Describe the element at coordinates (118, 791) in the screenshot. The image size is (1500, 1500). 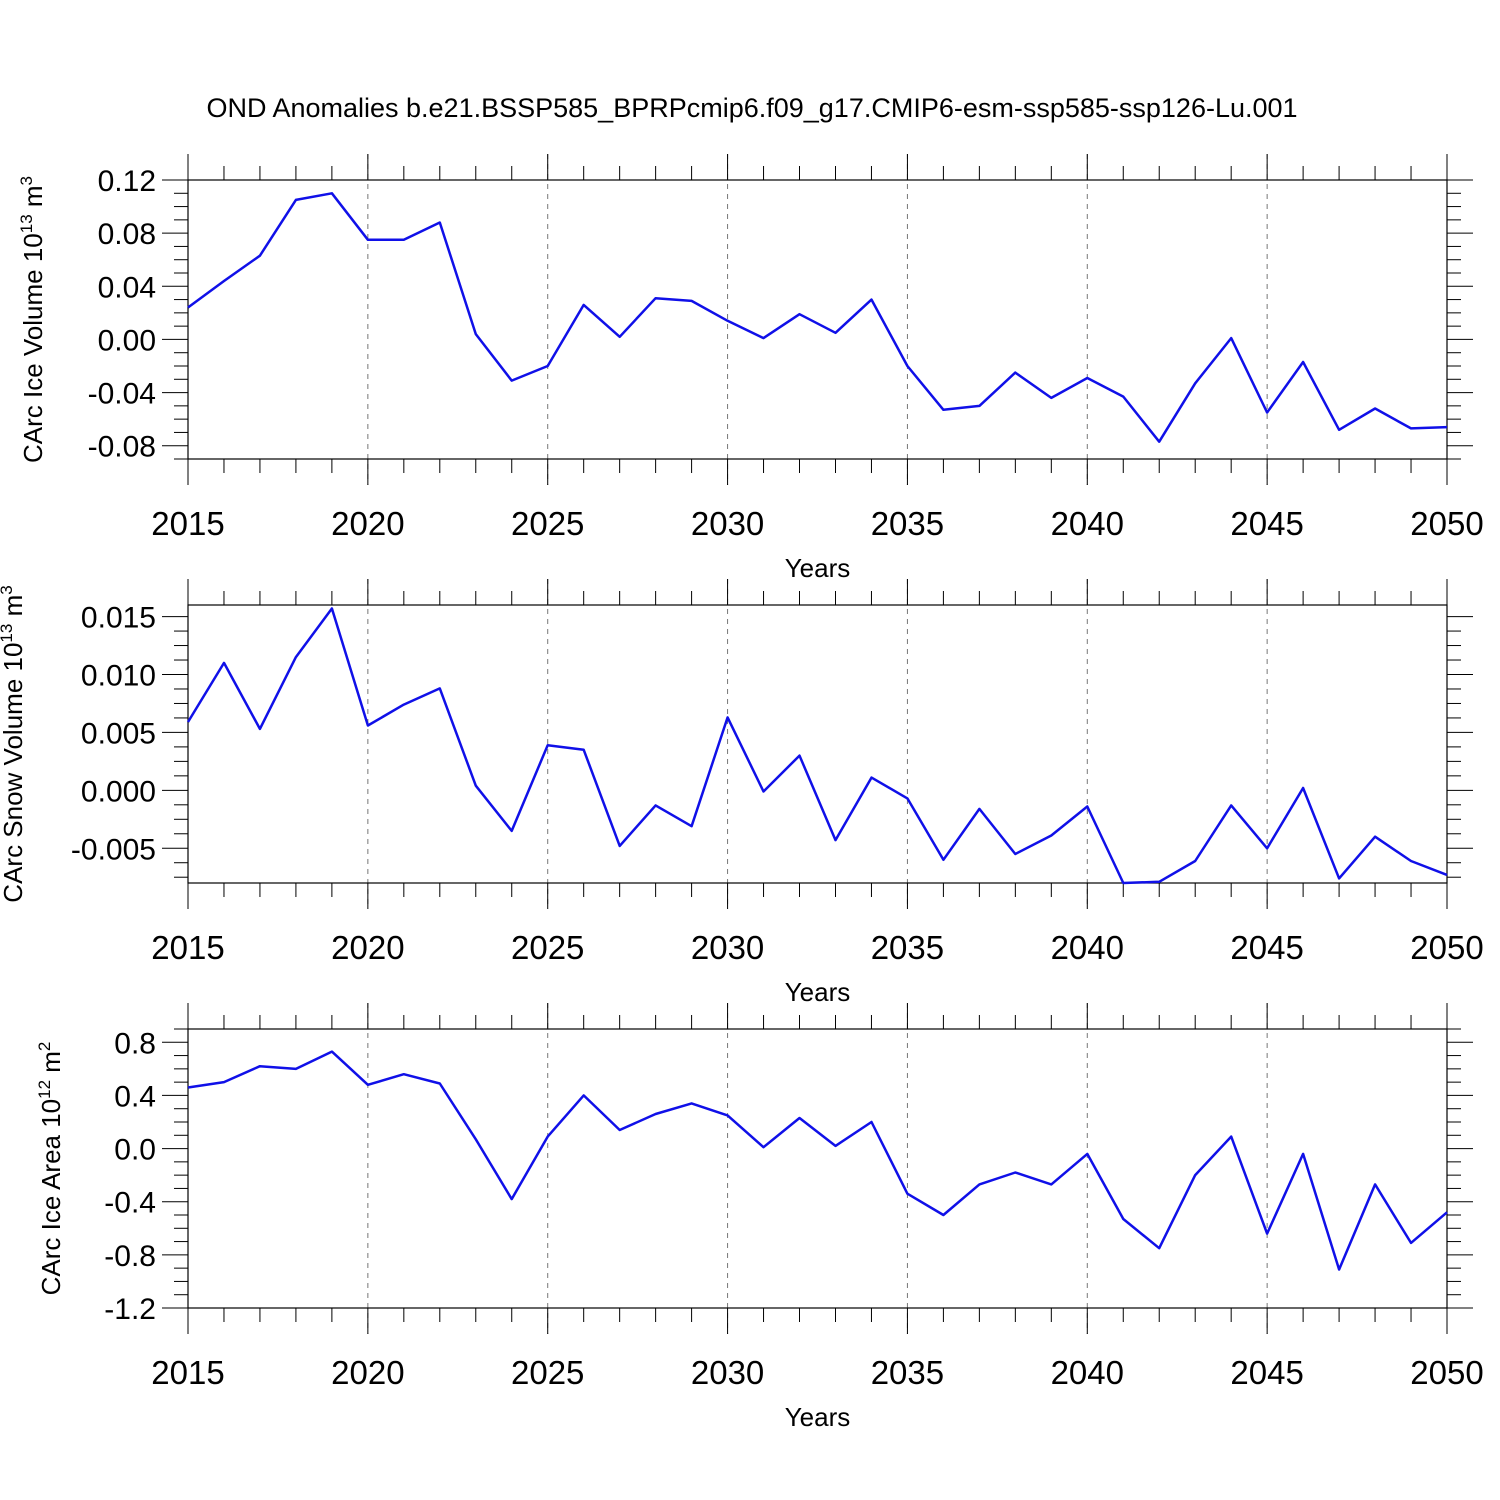
I see `y-tick-label: 0.000` at that location.